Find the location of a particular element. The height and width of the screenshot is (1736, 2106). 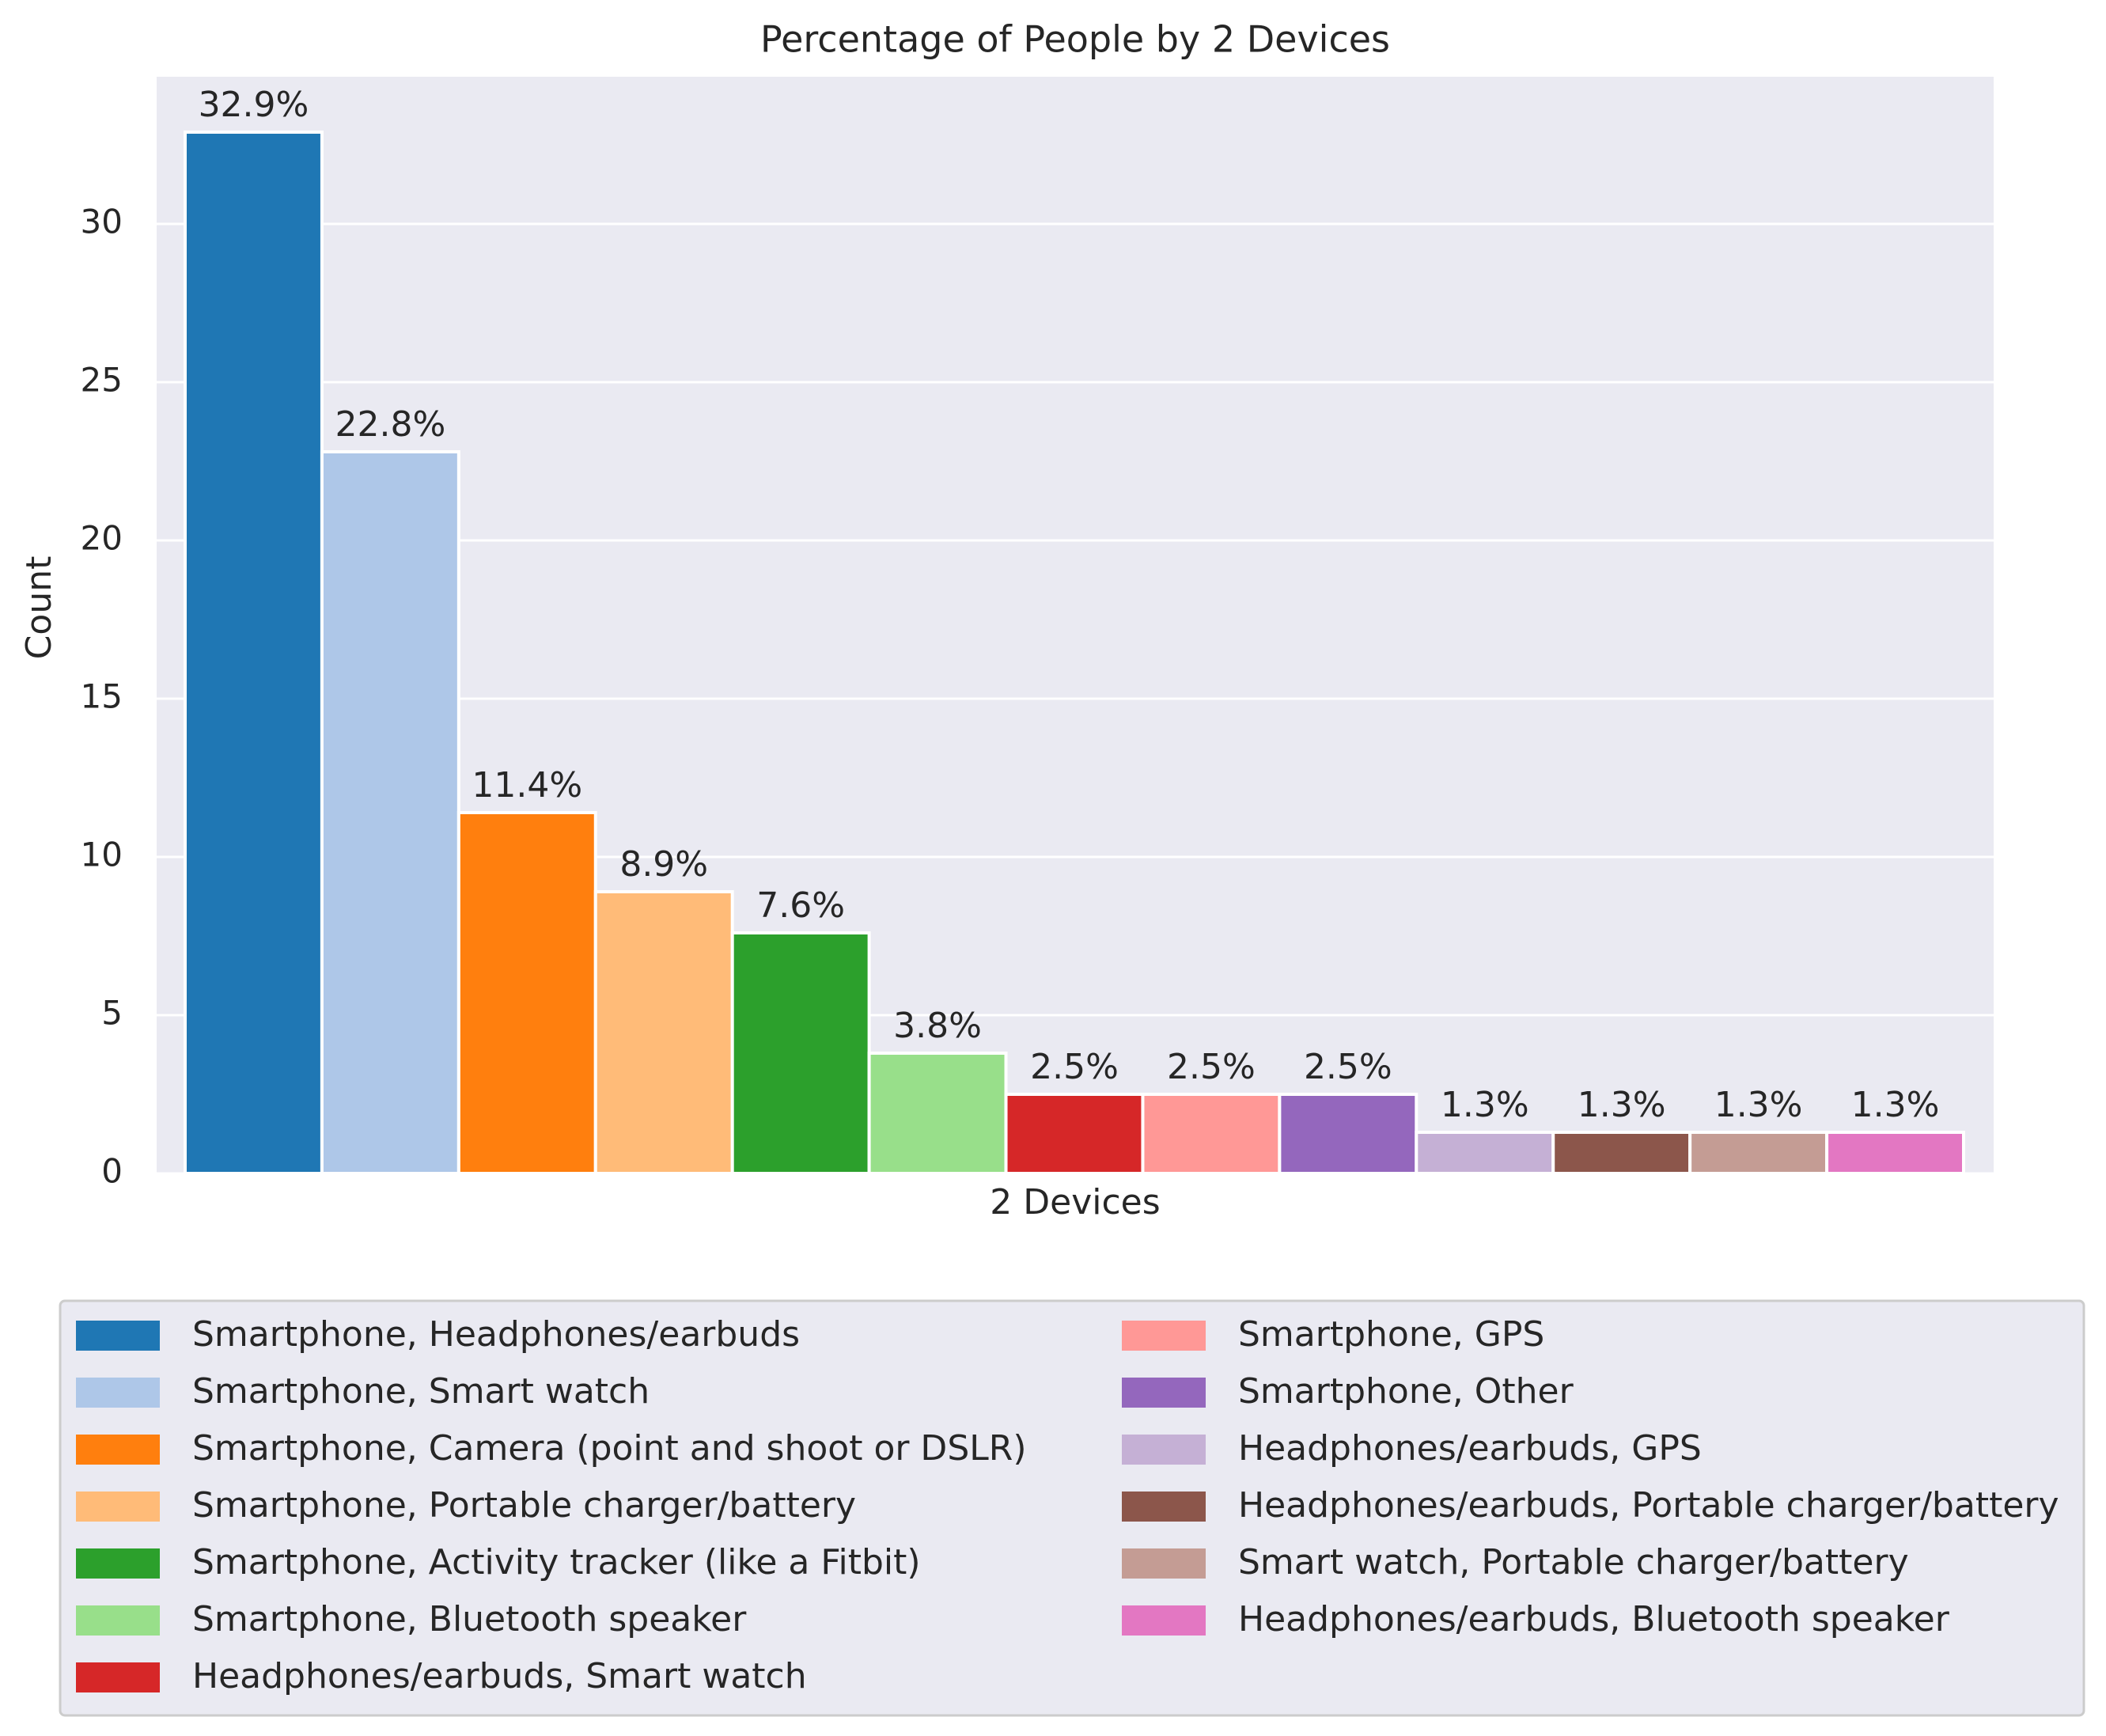

bar-value-label: 22.8% is located at coordinates (390, 424).